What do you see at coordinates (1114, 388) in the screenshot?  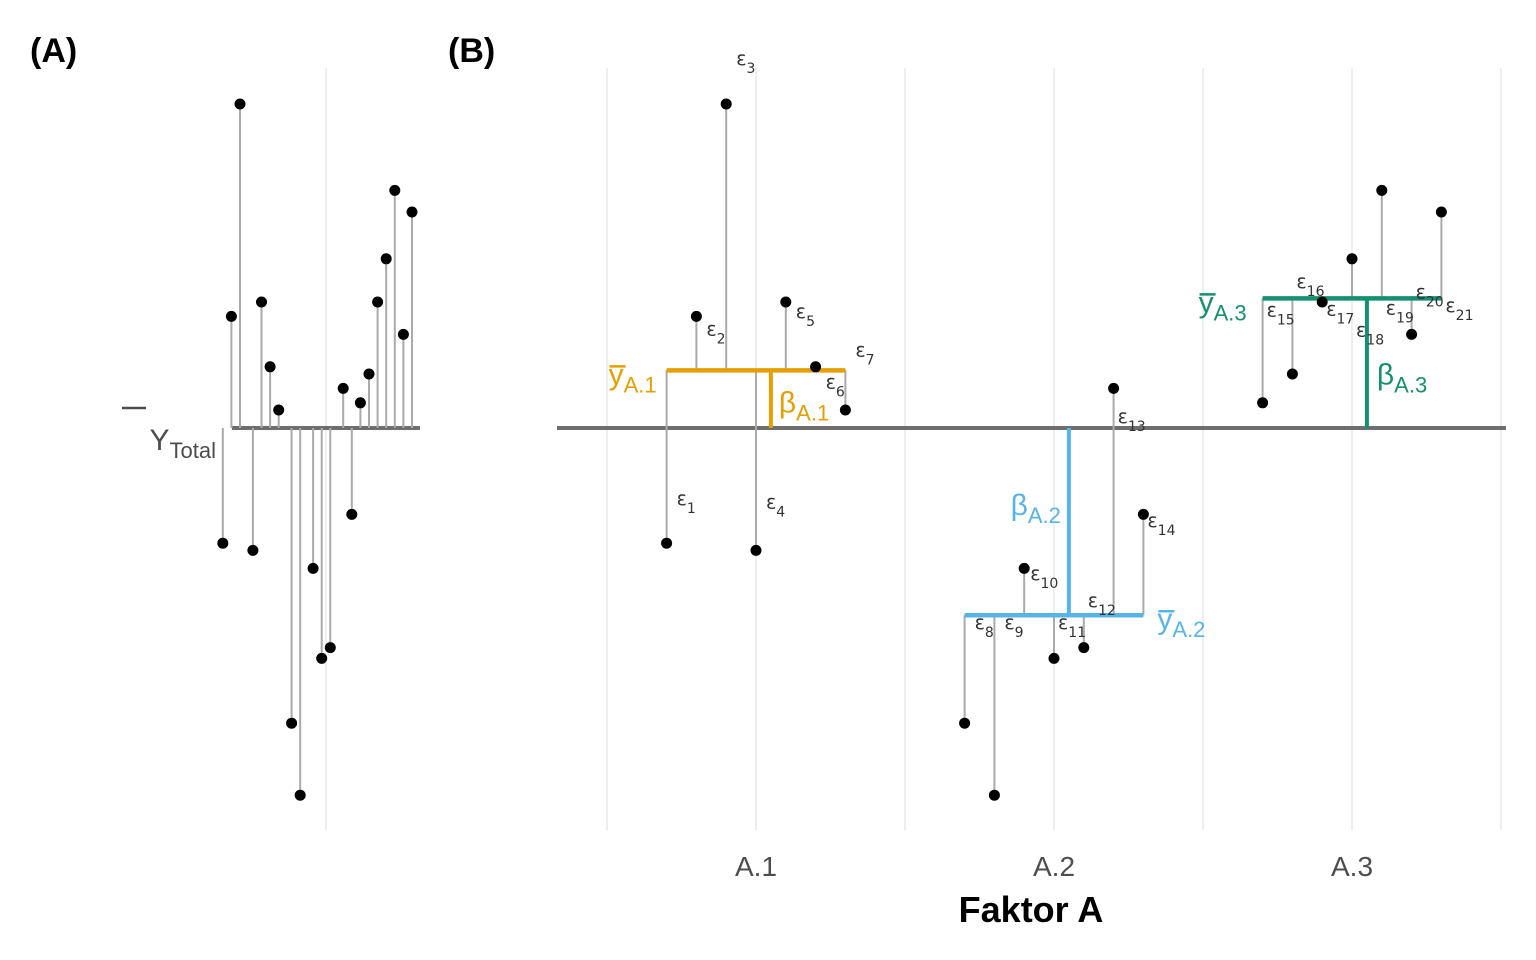 I see `point-A.2-6` at bounding box center [1114, 388].